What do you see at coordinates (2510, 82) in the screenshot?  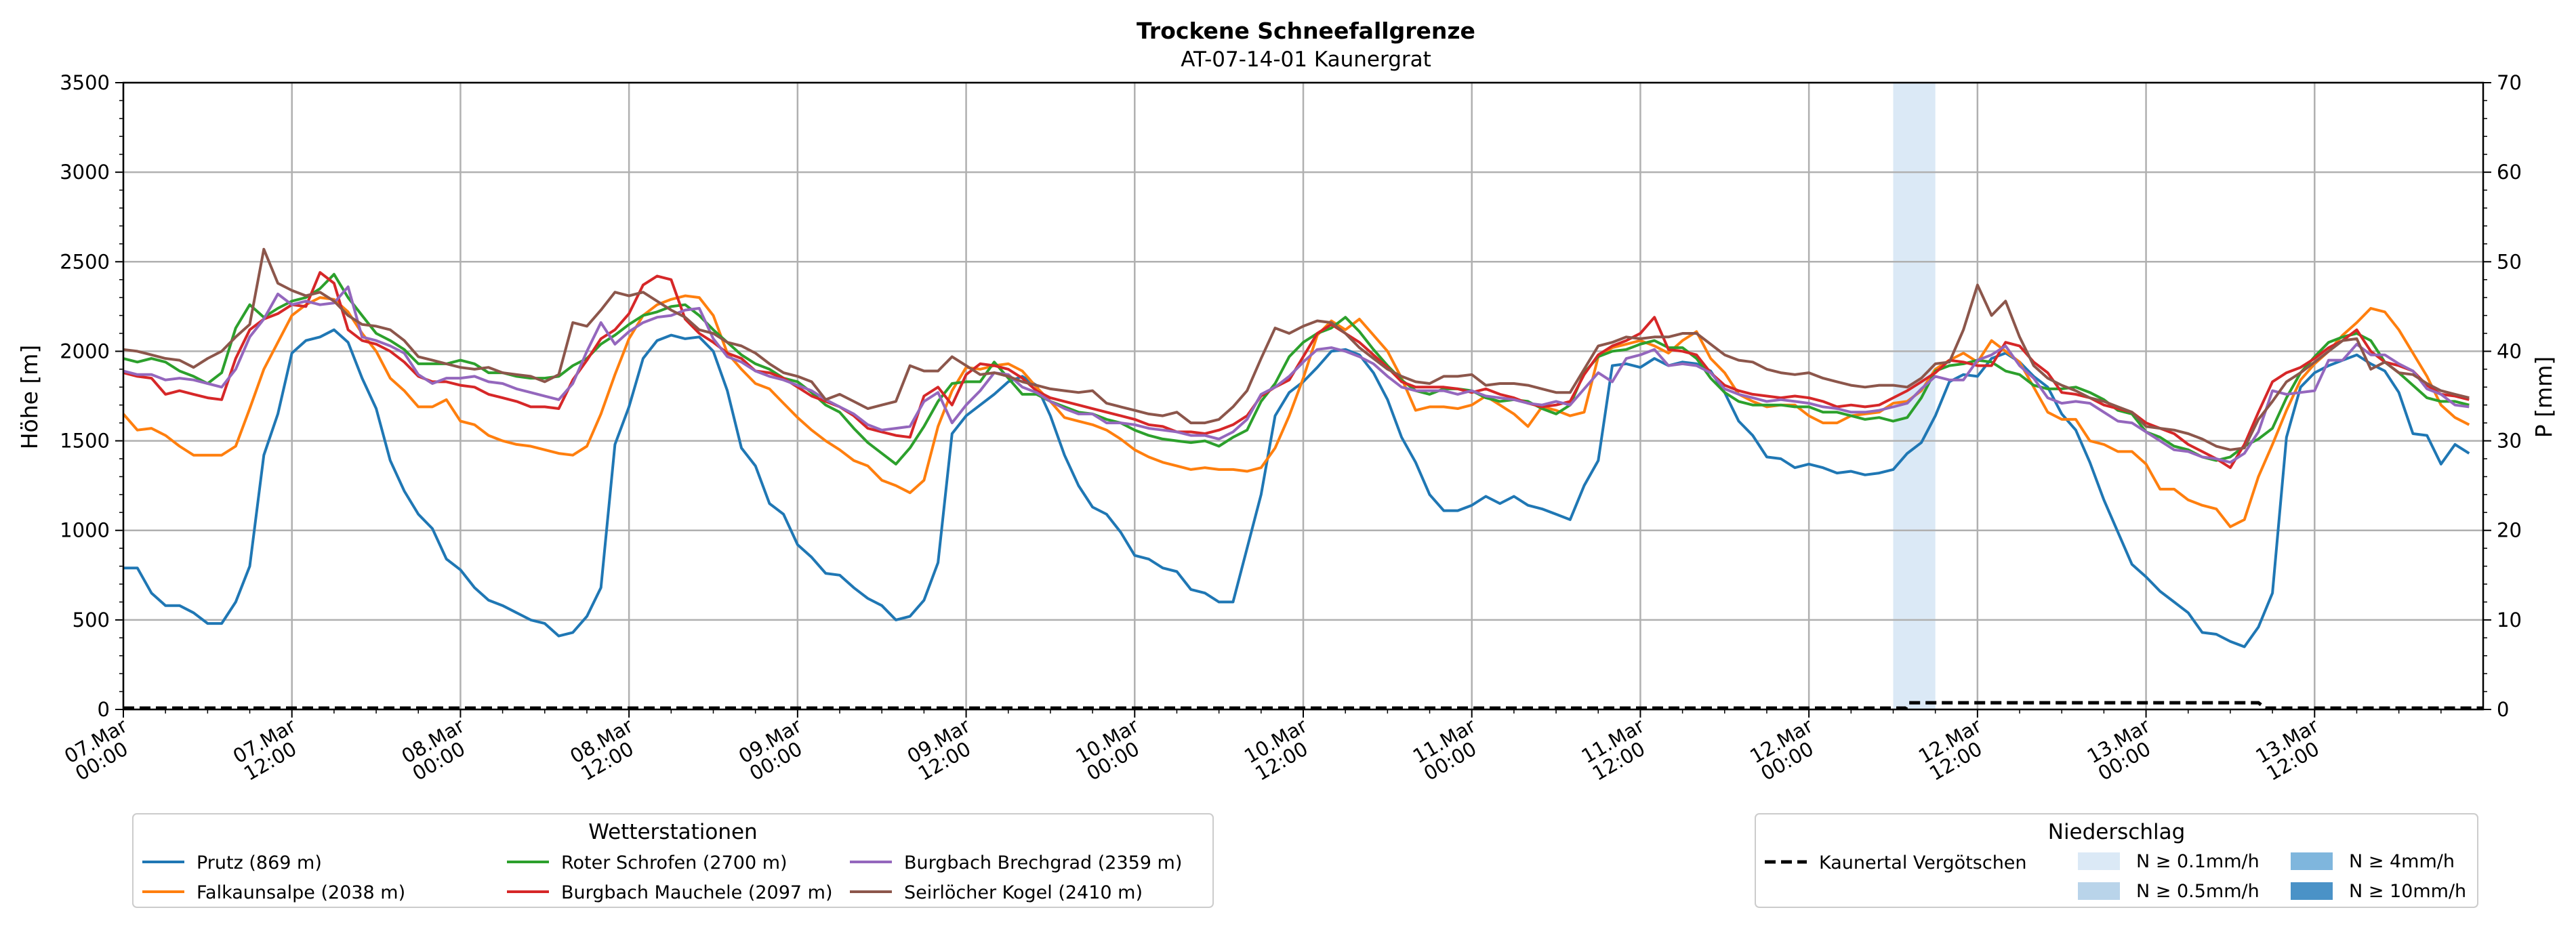 I see `y-right-tick-label-7: 70` at bounding box center [2510, 82].